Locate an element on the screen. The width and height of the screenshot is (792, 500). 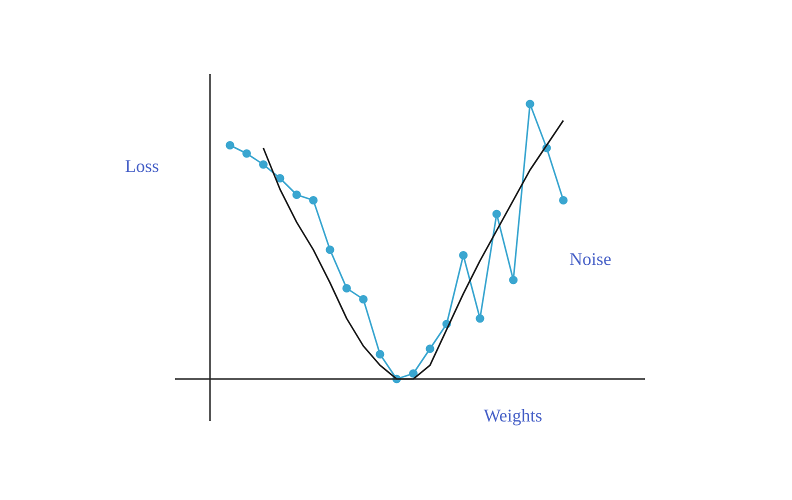
text: Noise is located at coordinates (590, 258).